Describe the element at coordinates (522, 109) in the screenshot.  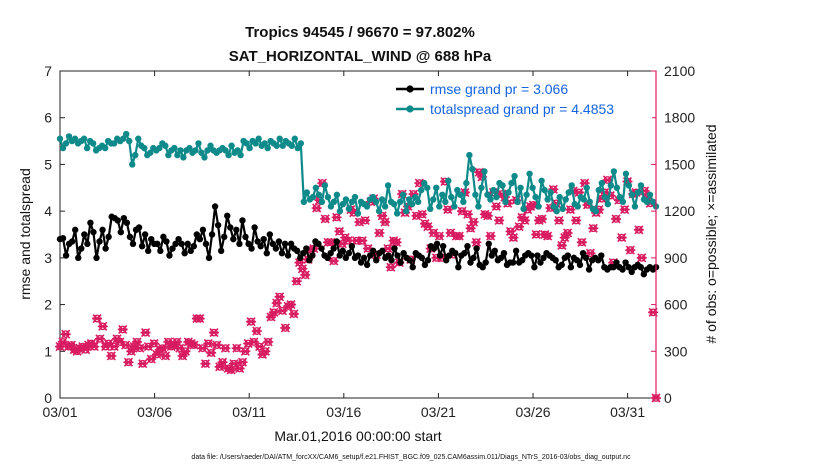
I see `legend-spread-label: totalspread grand pr = 4.4853` at that location.